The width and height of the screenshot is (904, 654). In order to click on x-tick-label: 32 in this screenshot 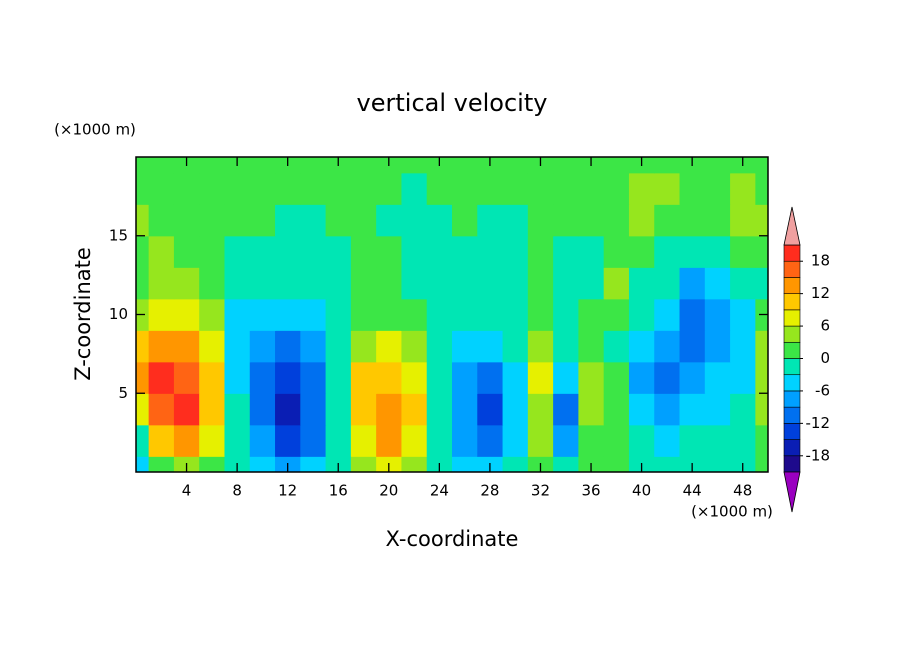, I will do `click(540, 491)`.